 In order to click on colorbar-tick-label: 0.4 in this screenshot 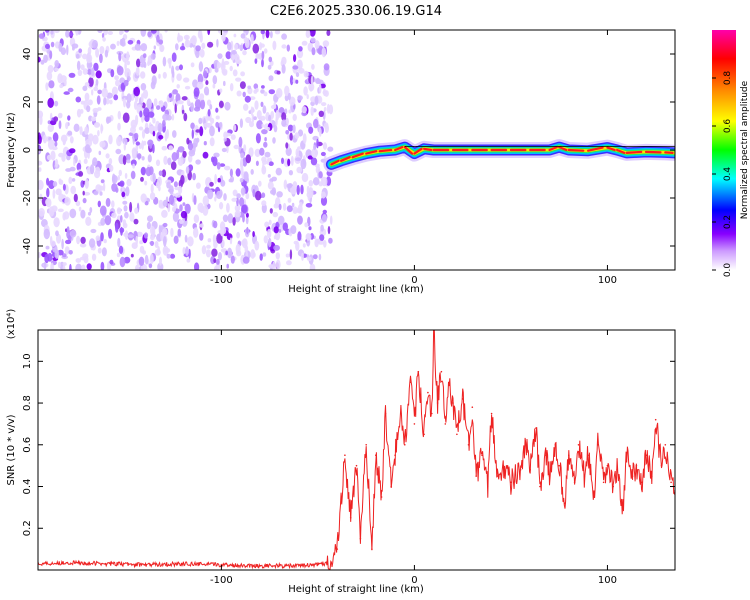, I will do `click(728, 174)`.